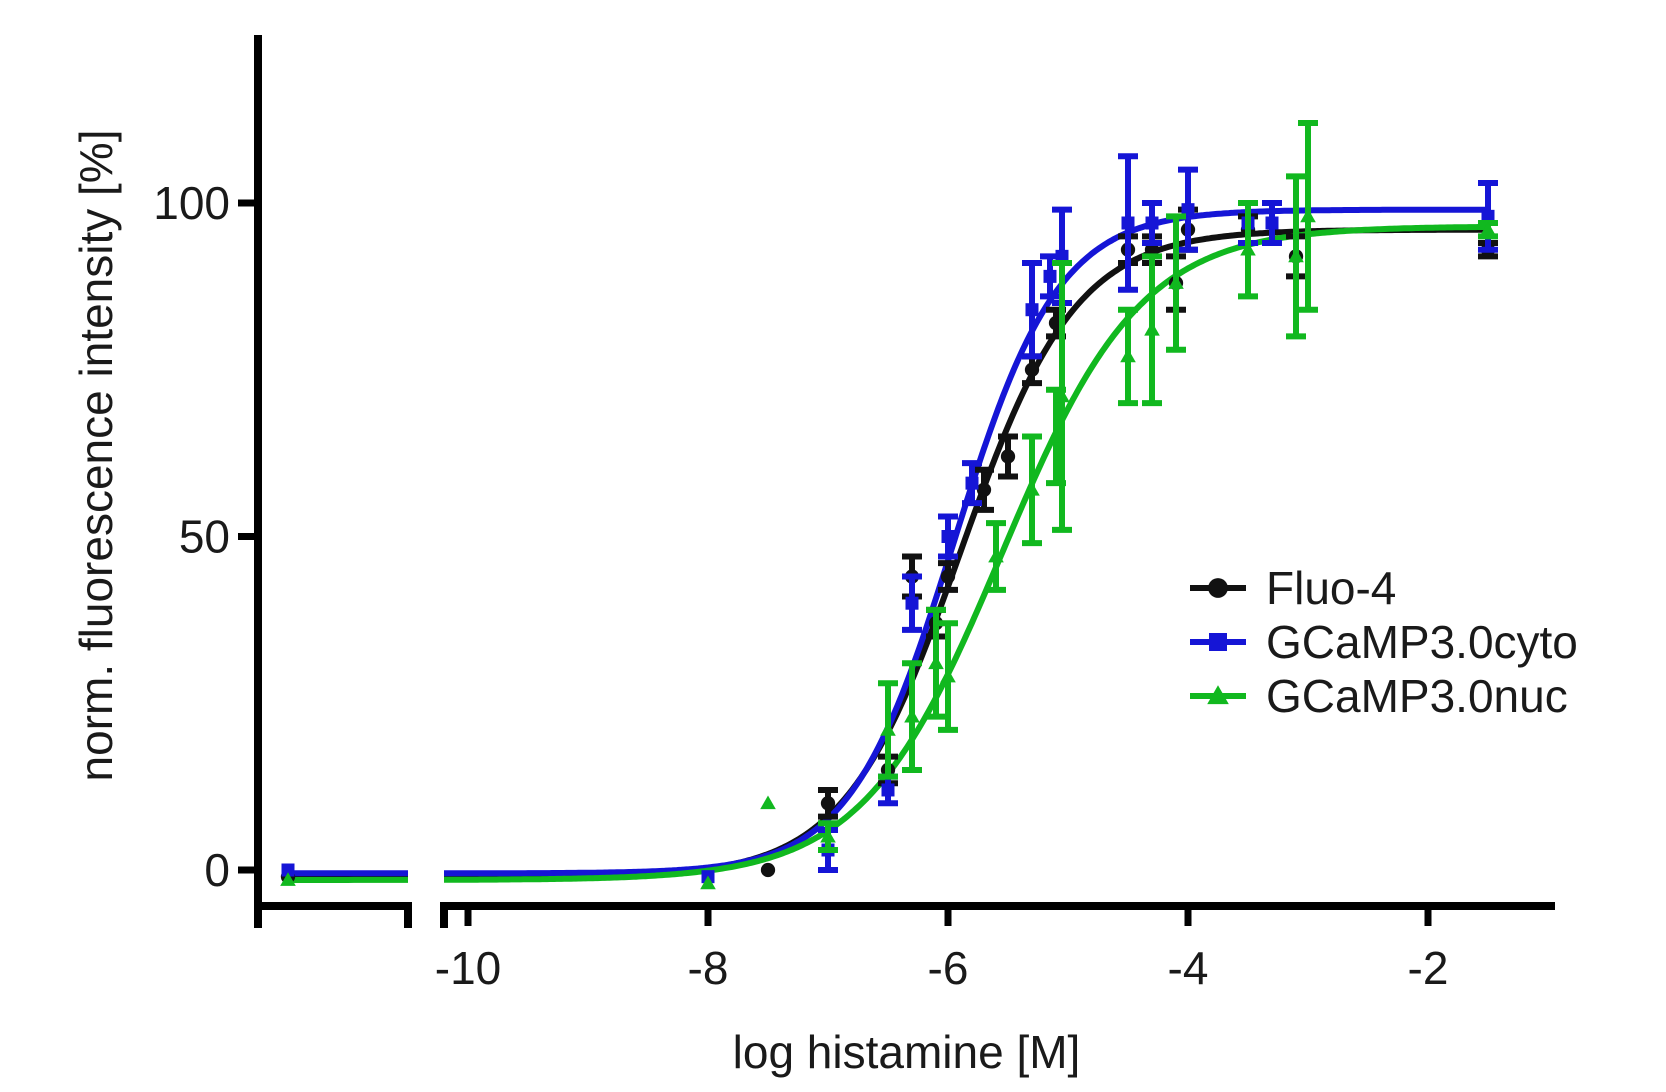  Describe the element at coordinates (948, 968) in the screenshot. I see `x-tick-label: -6` at that location.